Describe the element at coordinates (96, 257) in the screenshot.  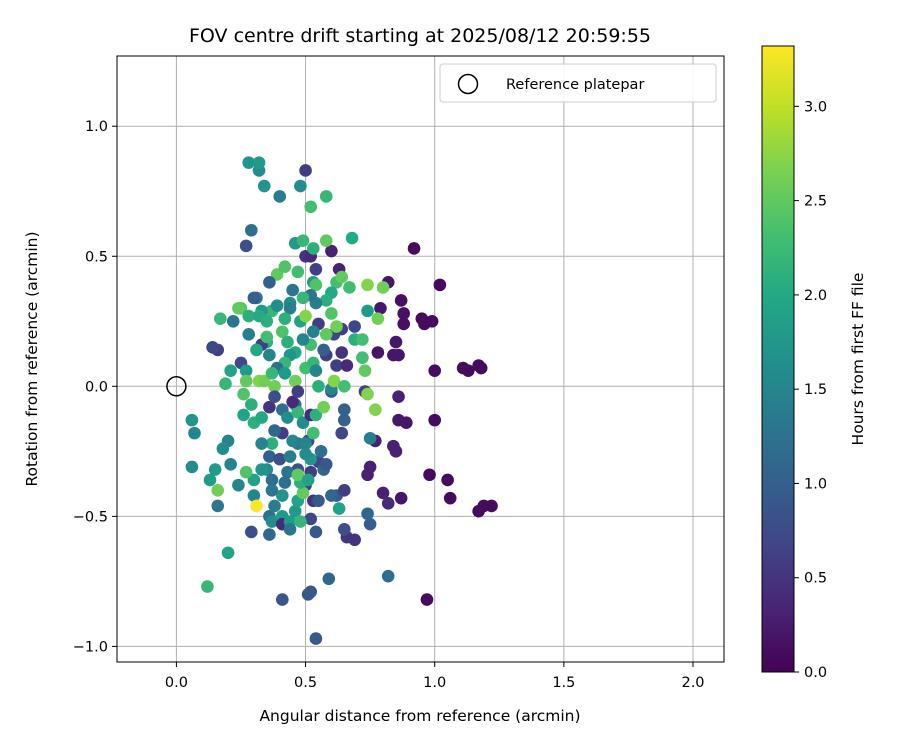
I see `y-tick-label: 0.5` at that location.